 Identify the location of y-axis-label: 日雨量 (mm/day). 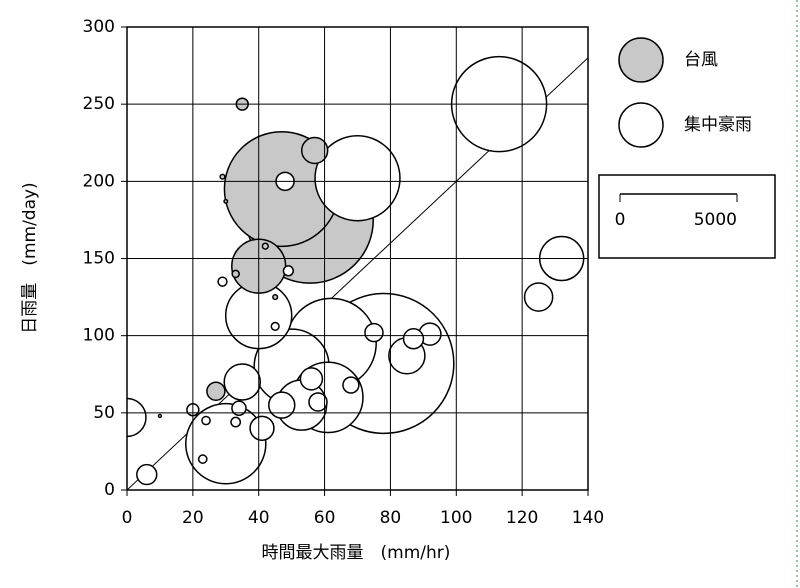
(30, 257).